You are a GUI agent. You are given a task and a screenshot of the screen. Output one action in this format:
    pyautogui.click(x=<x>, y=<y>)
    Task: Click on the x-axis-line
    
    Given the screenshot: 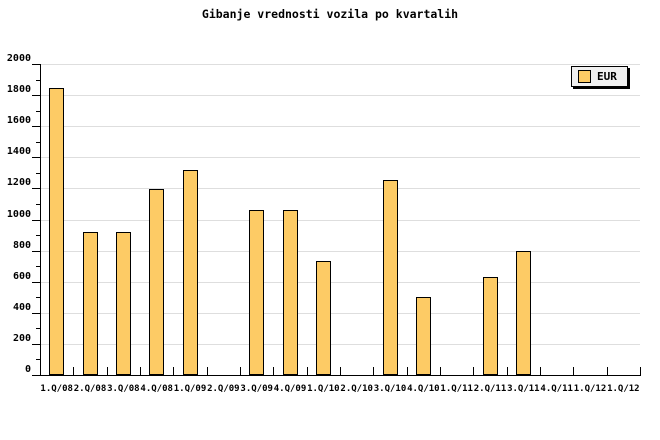 What is the action you would take?
    pyautogui.click(x=340, y=375)
    